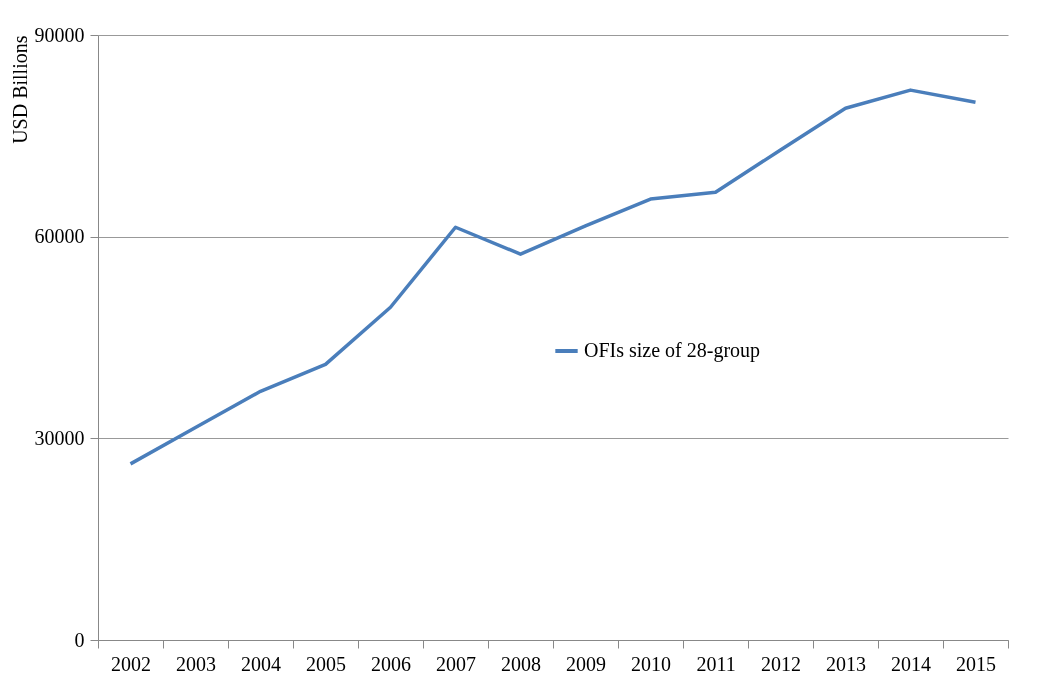 The height and width of the screenshot is (680, 1048). I want to click on x-tick-label: 2009, so click(586, 663).